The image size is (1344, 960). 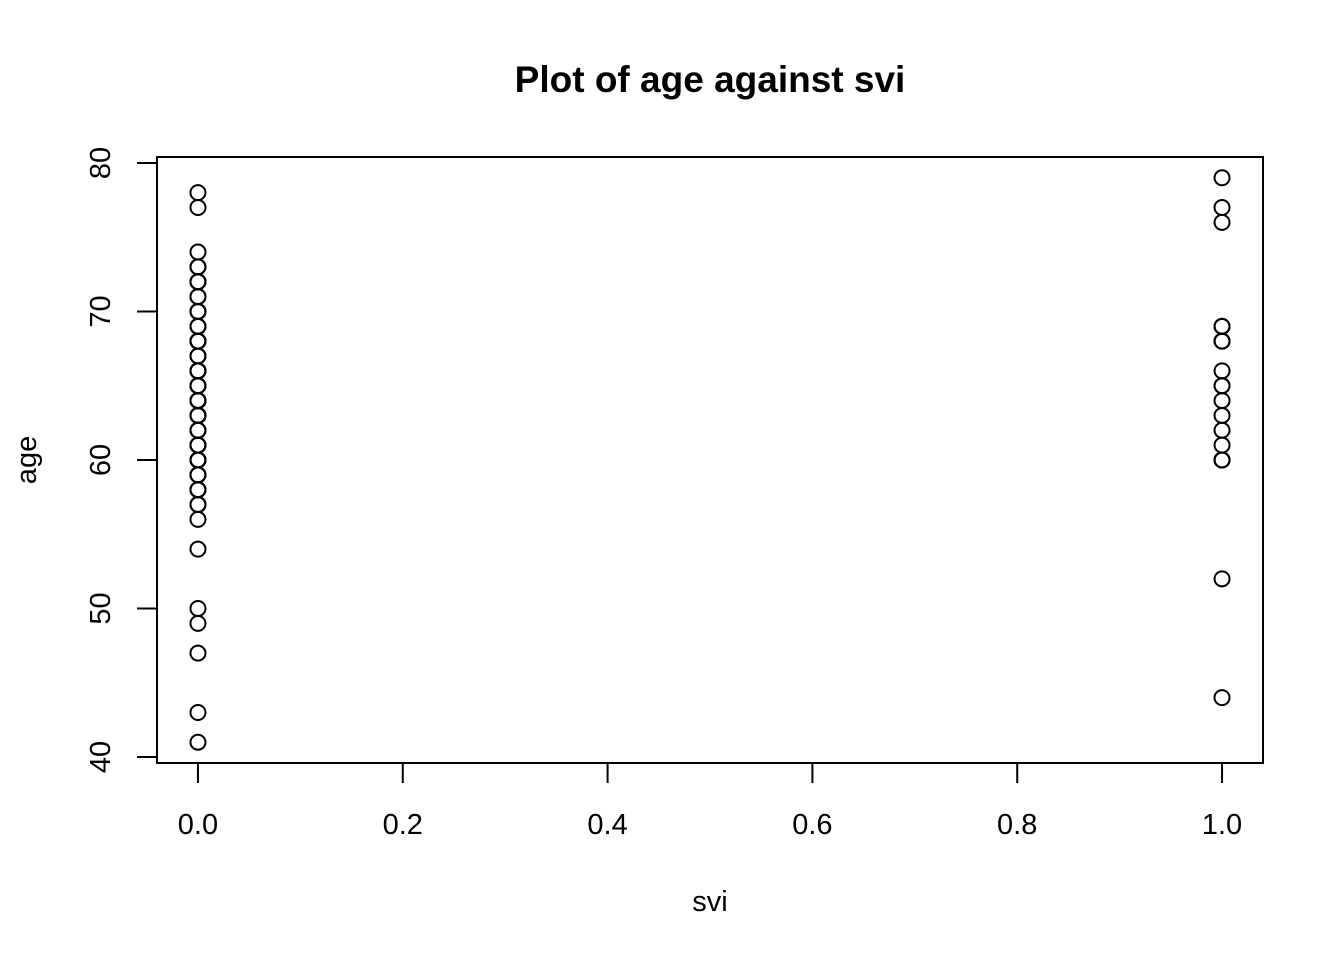 What do you see at coordinates (101, 311) in the screenshot?
I see `y-tick-label: 70` at bounding box center [101, 311].